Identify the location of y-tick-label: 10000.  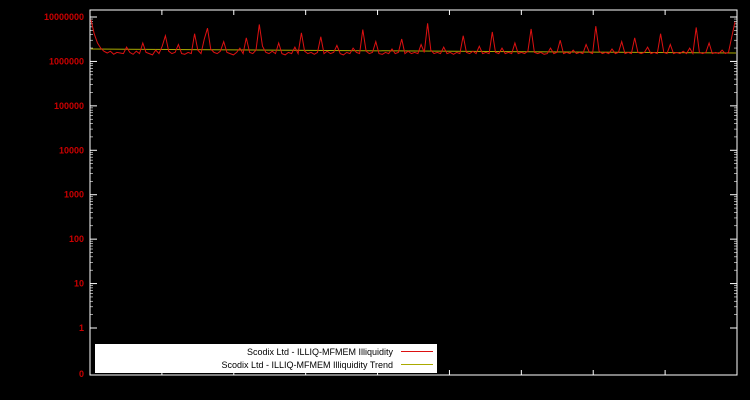
(71, 150).